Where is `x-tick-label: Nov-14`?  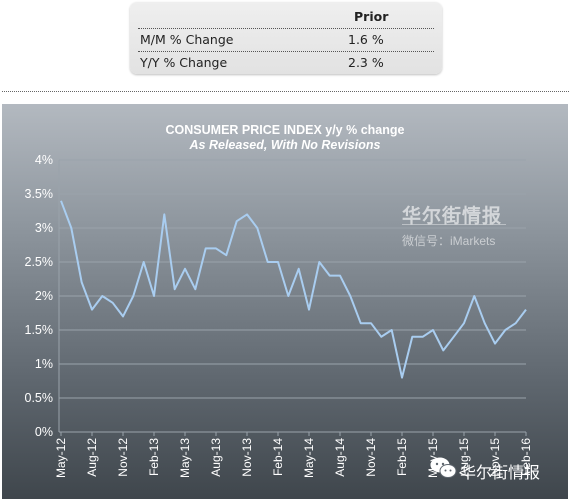
x-tick-label: Nov-14 is located at coordinates (371, 457).